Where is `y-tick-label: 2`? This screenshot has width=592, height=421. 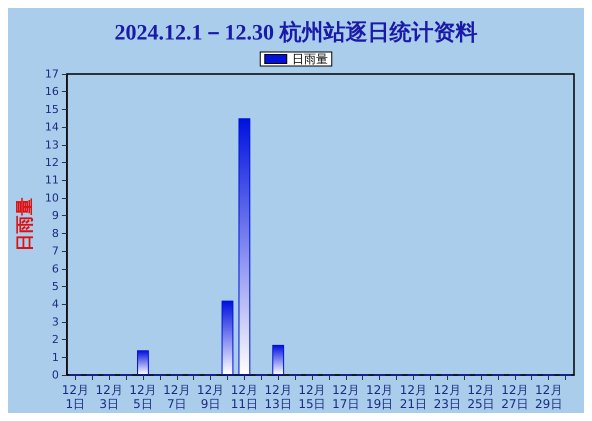
y-tick-label: 2 is located at coordinates (55, 339).